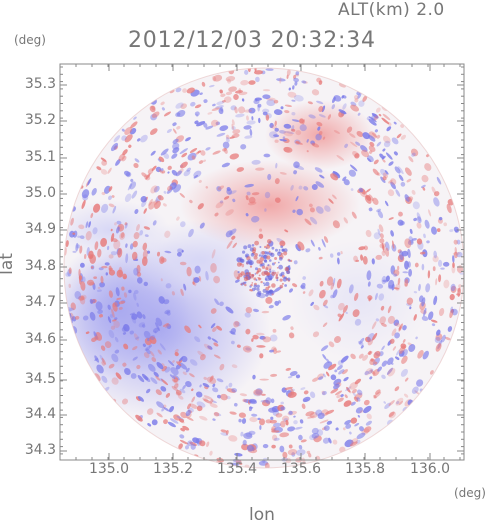  I want to click on x-axis-title: lon, so click(262, 515).